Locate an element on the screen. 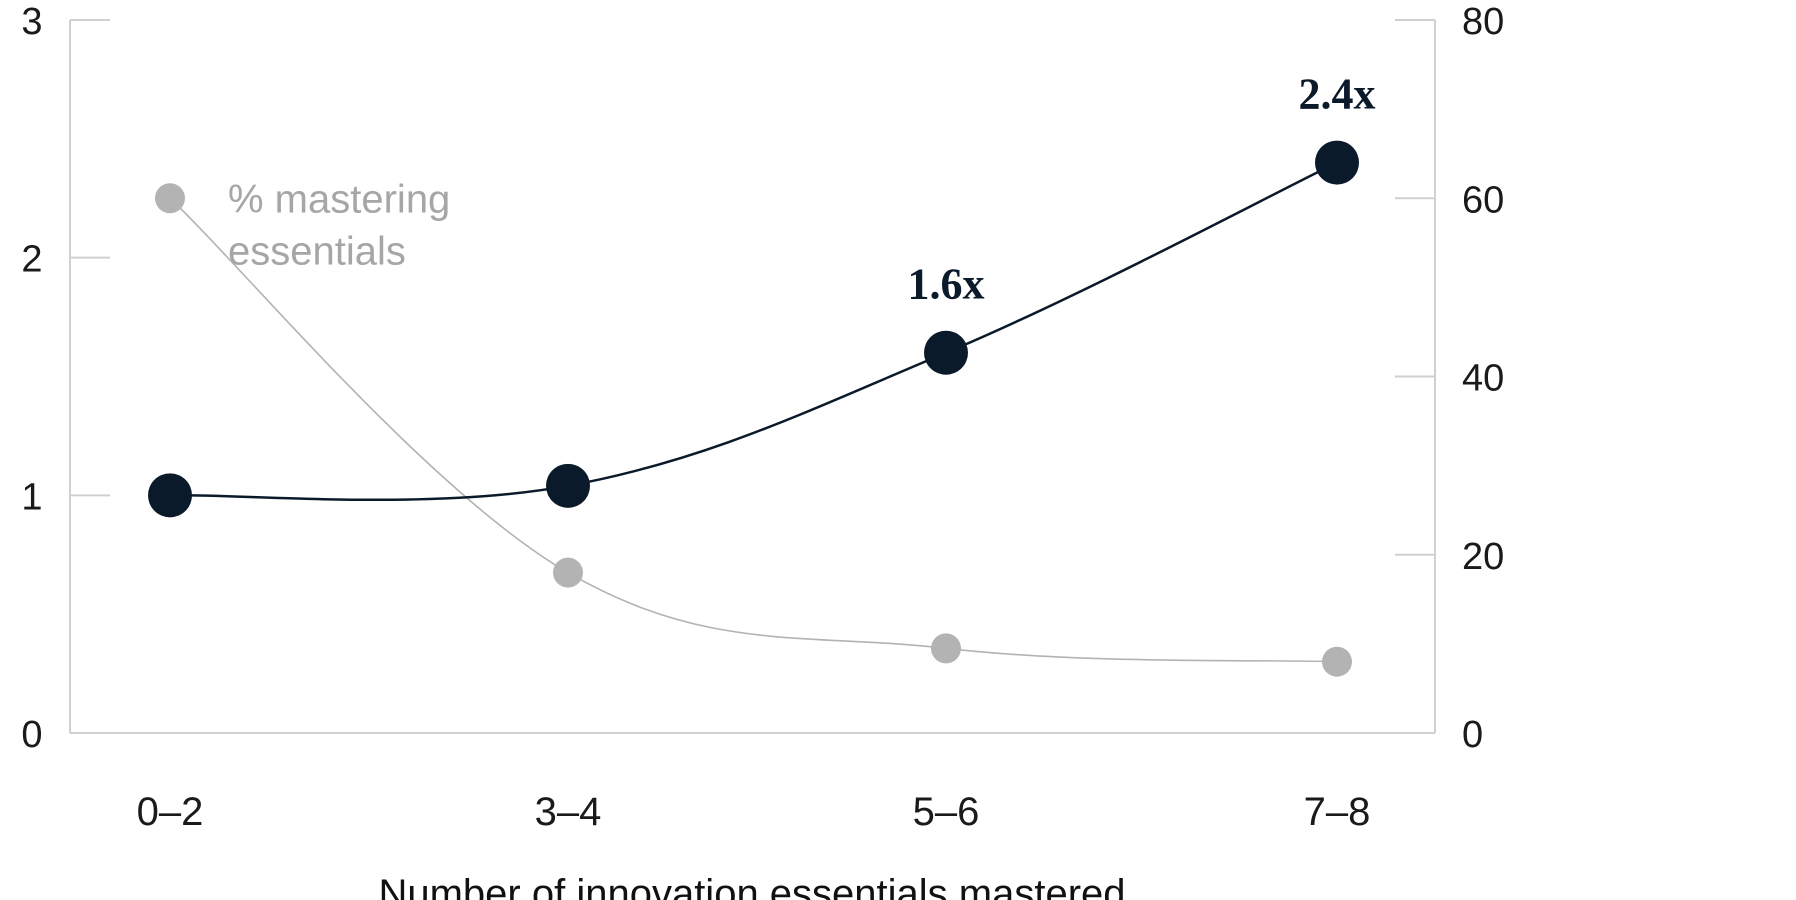  x-axis: 0–2 3–4 5–6 7–8 is located at coordinates (754, 812).